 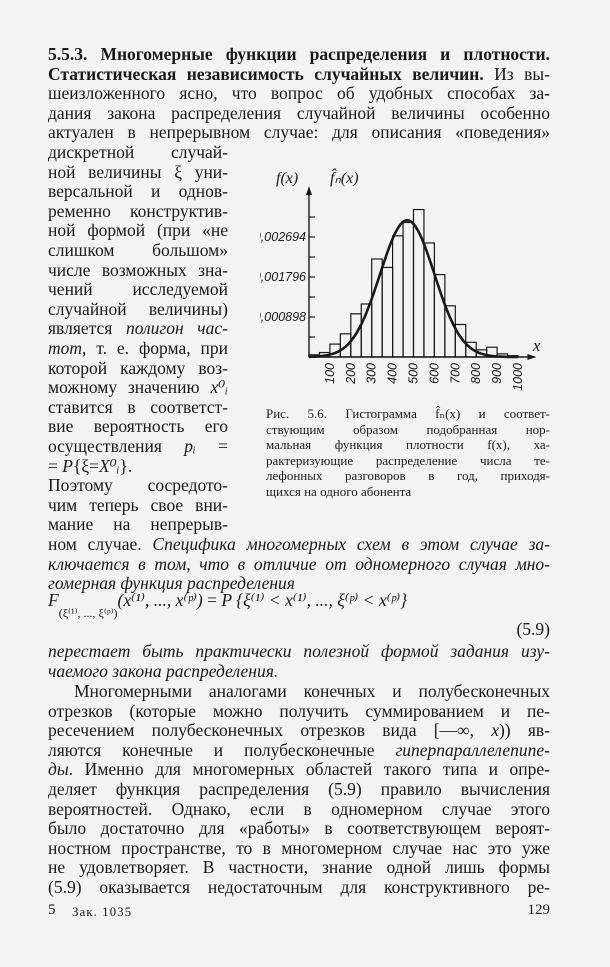 I want to click on text-segment: числе возможных зна-, so click(x=138, y=269).